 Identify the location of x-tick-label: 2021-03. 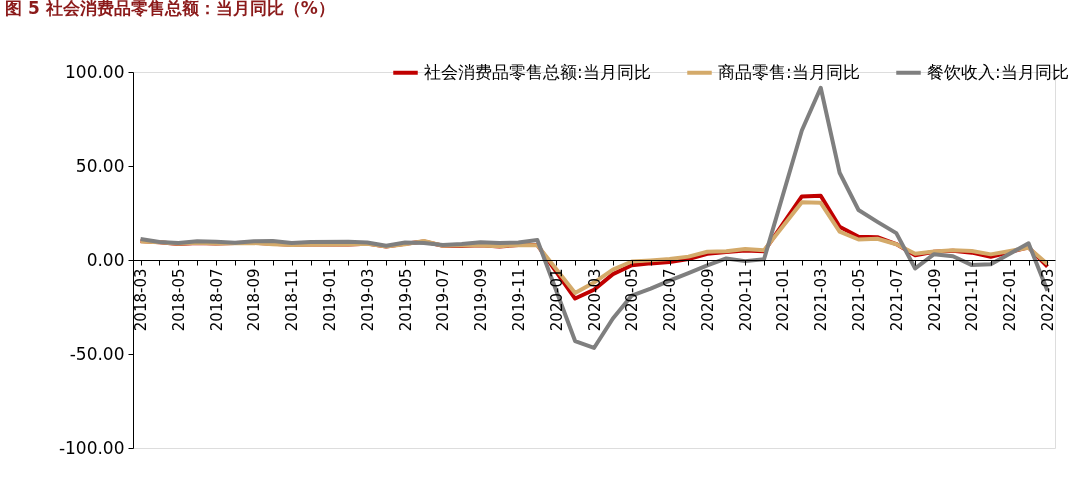
(821, 300).